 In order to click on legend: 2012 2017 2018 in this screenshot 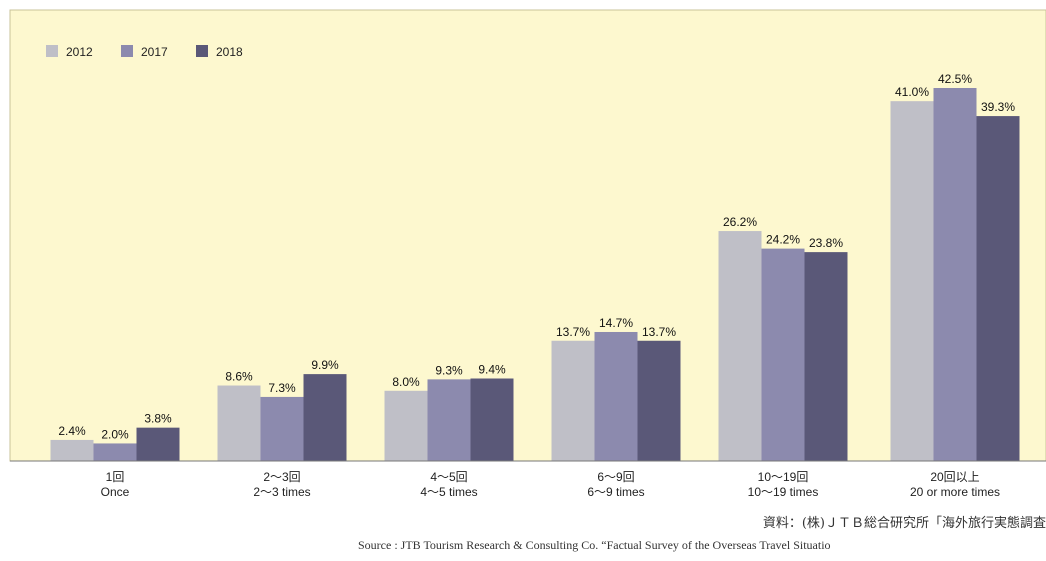, I will do `click(144, 52)`.